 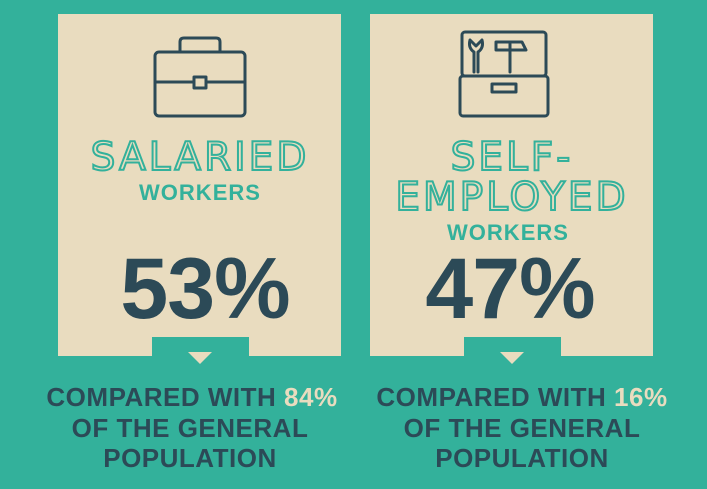 I want to click on comparison-figure: 84%, so click(x=311, y=397).